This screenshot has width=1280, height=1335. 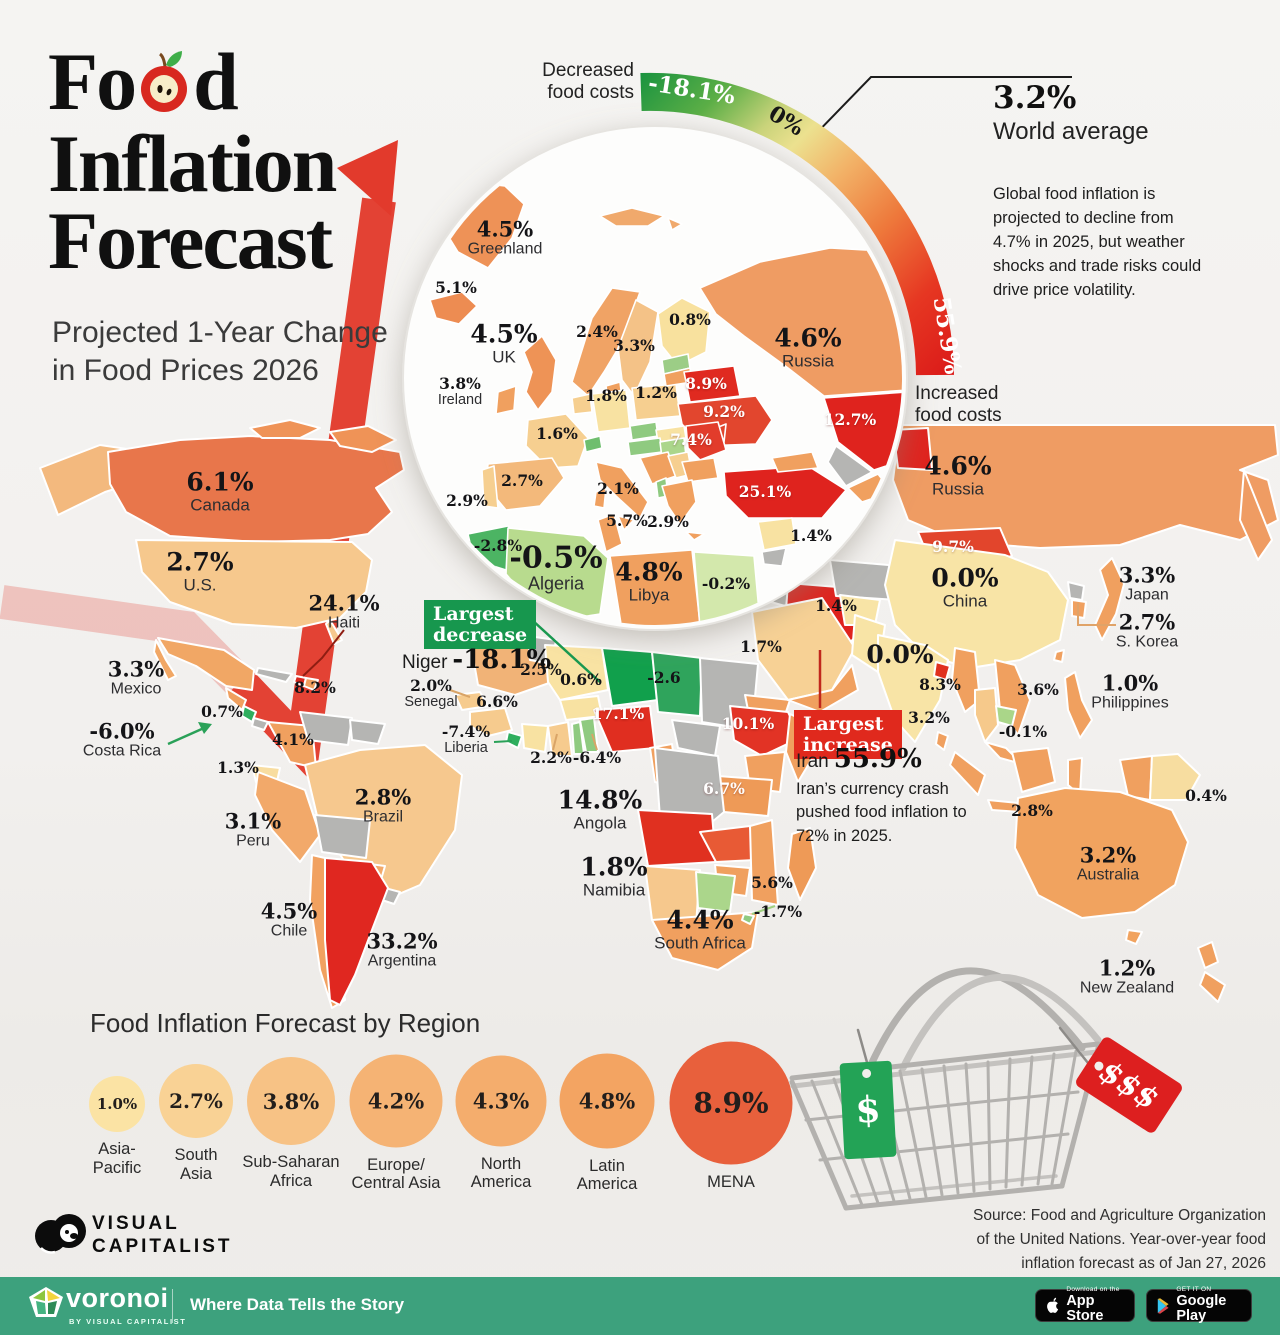 I want to click on region-bubble: 8.9%, so click(x=731, y=1103).